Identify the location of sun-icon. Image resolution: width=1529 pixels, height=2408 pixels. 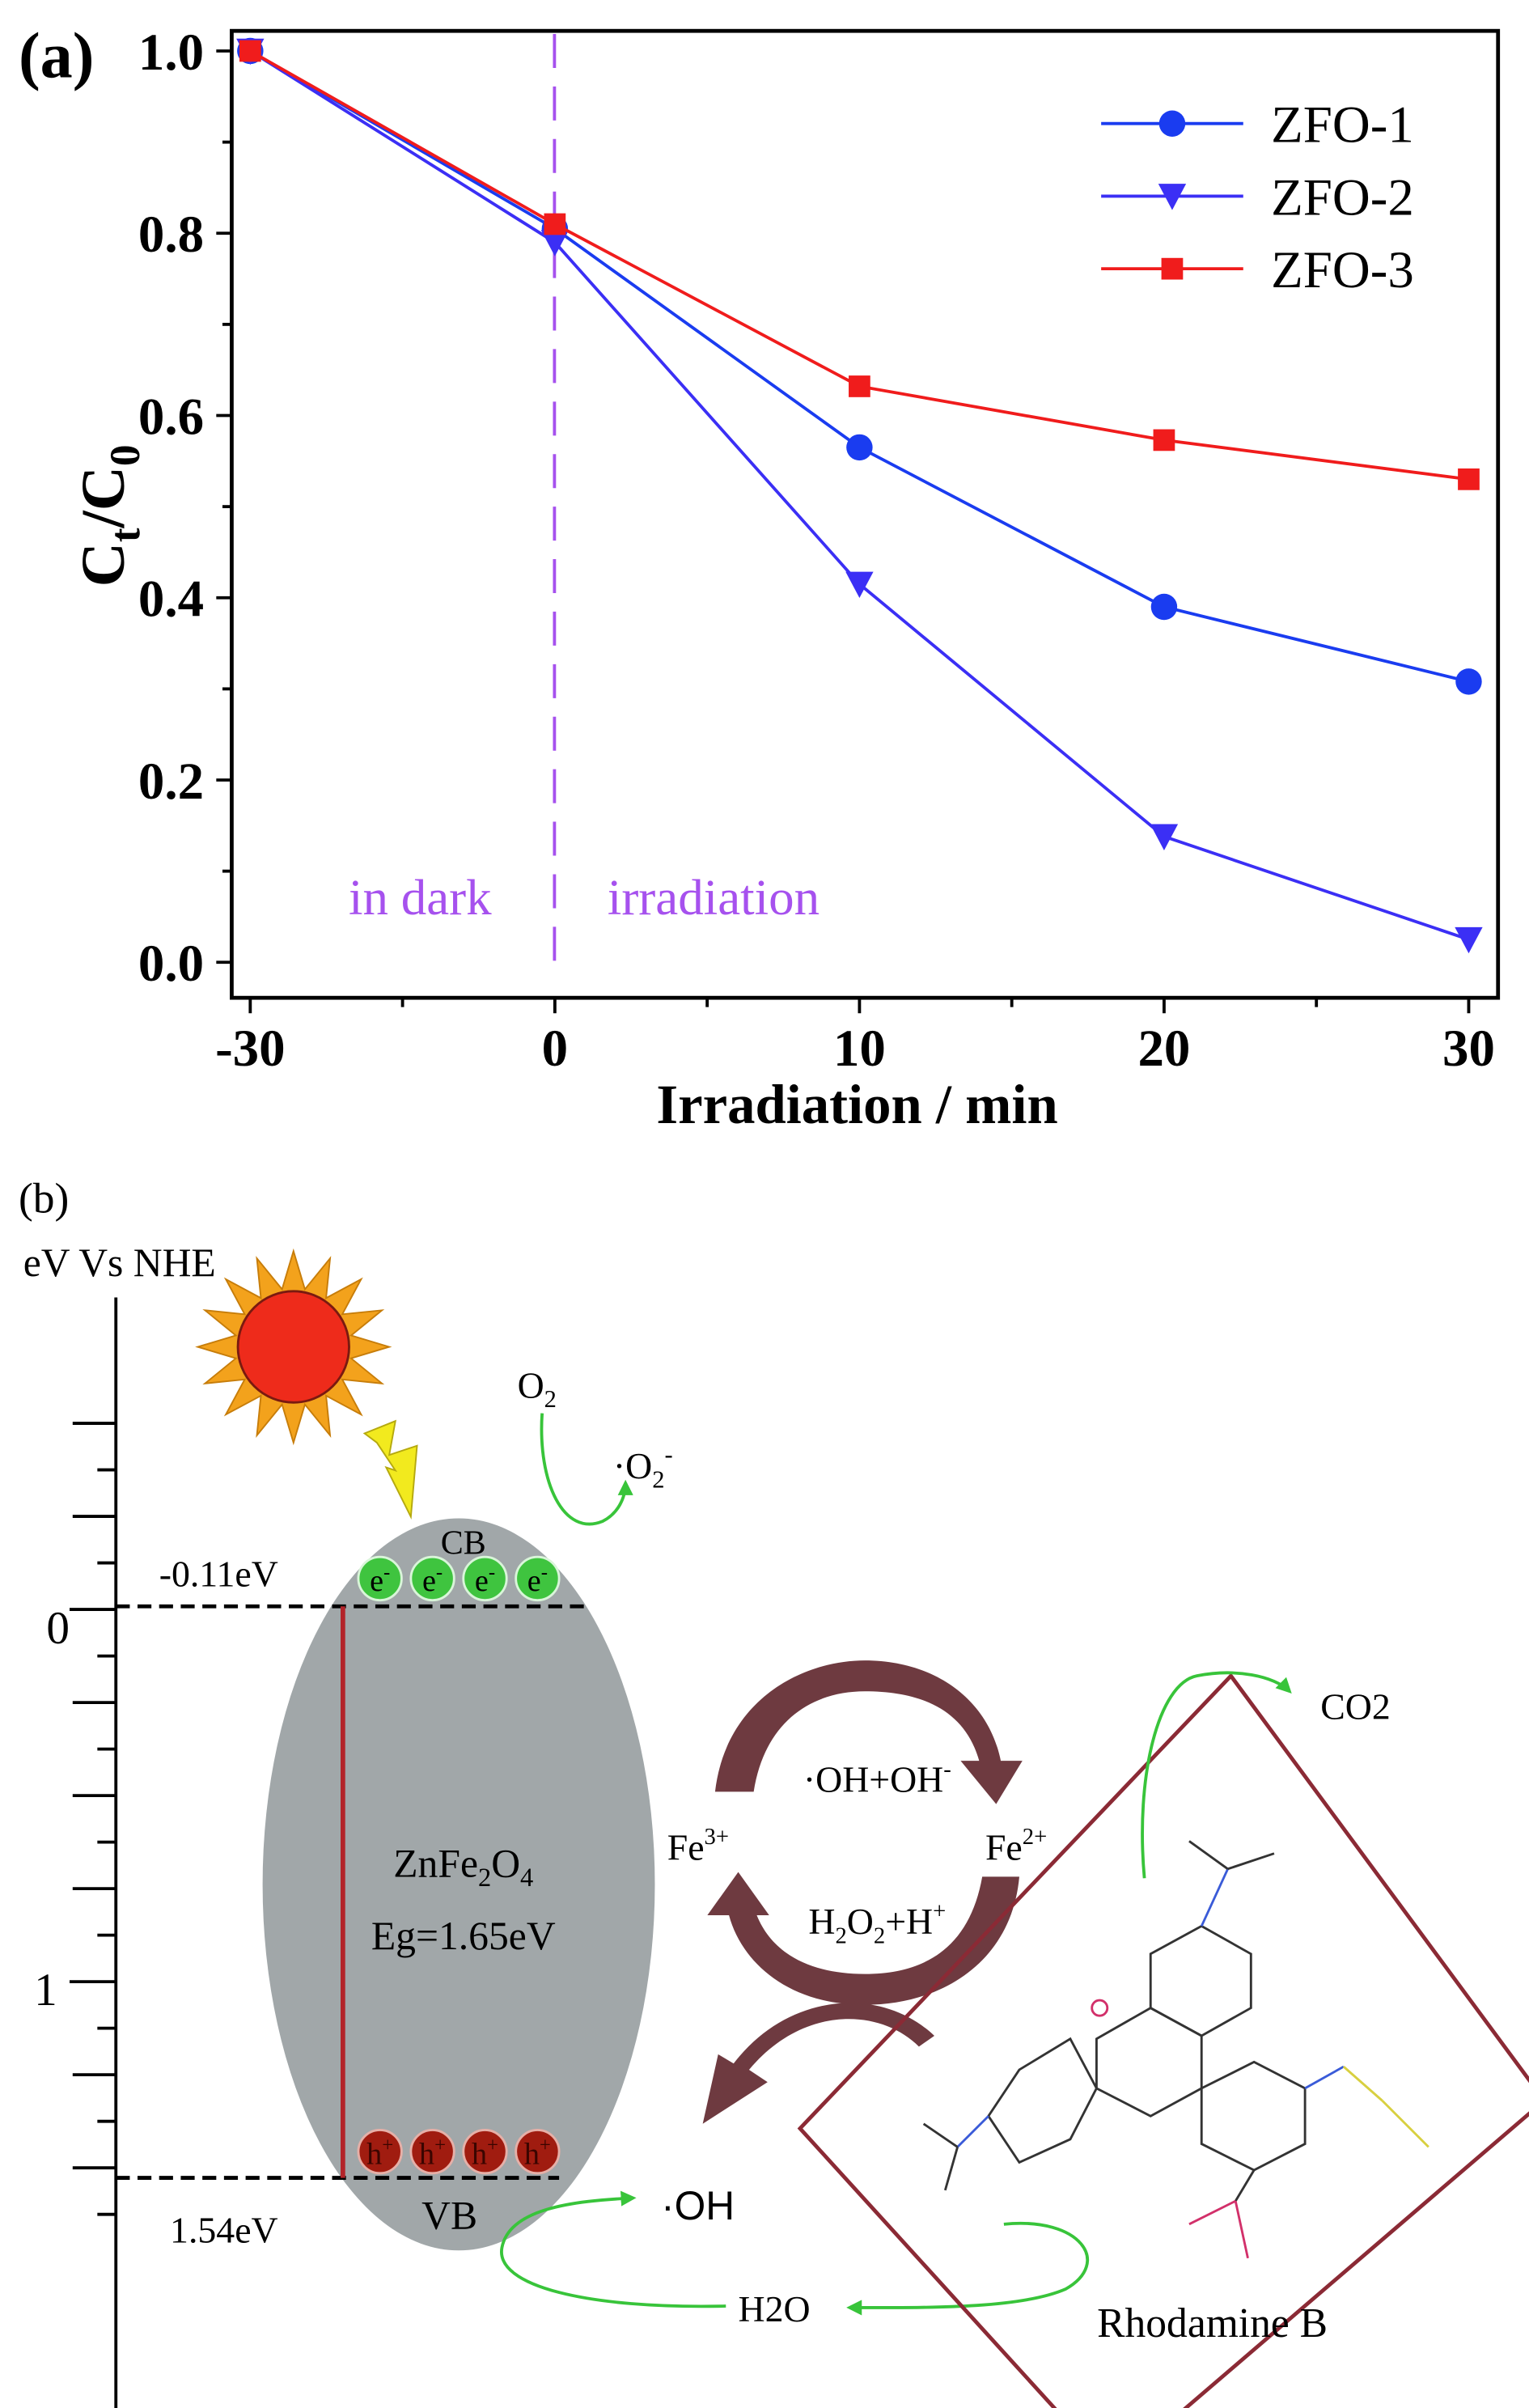
(294, 1347).